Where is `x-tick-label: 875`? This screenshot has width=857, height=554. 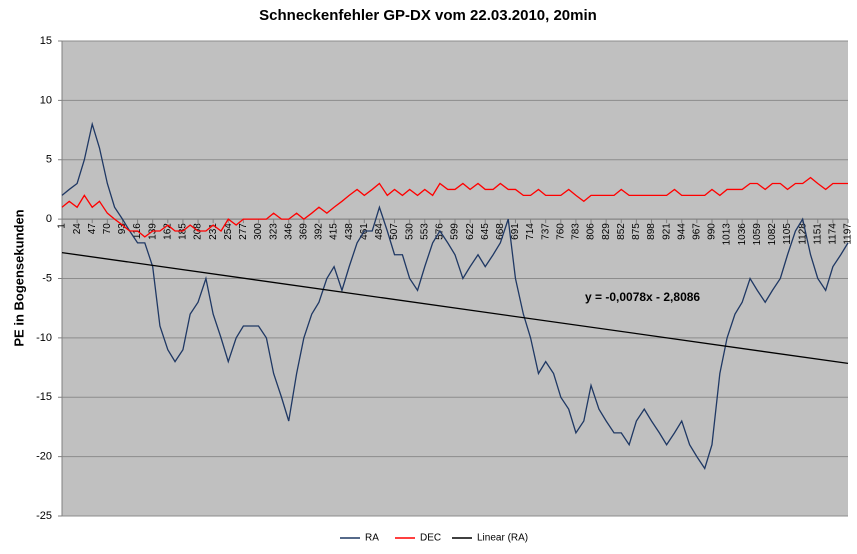 x-tick-label: 875 is located at coordinates (636, 231).